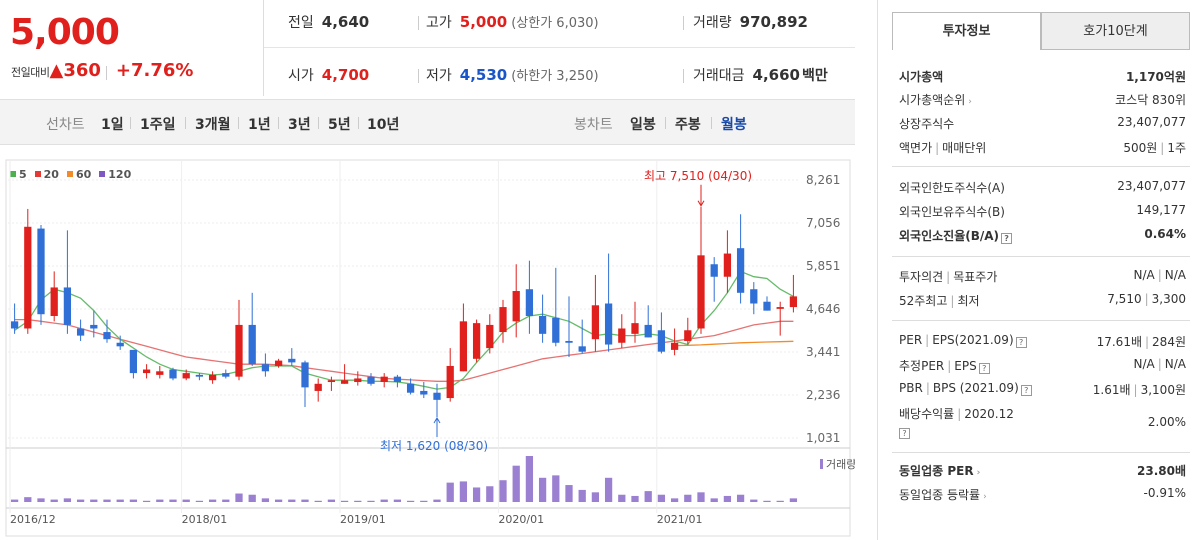 Image resolution: width=1199 pixels, height=540 pixels. I want to click on volume-label: 거래량, so click(712, 23).